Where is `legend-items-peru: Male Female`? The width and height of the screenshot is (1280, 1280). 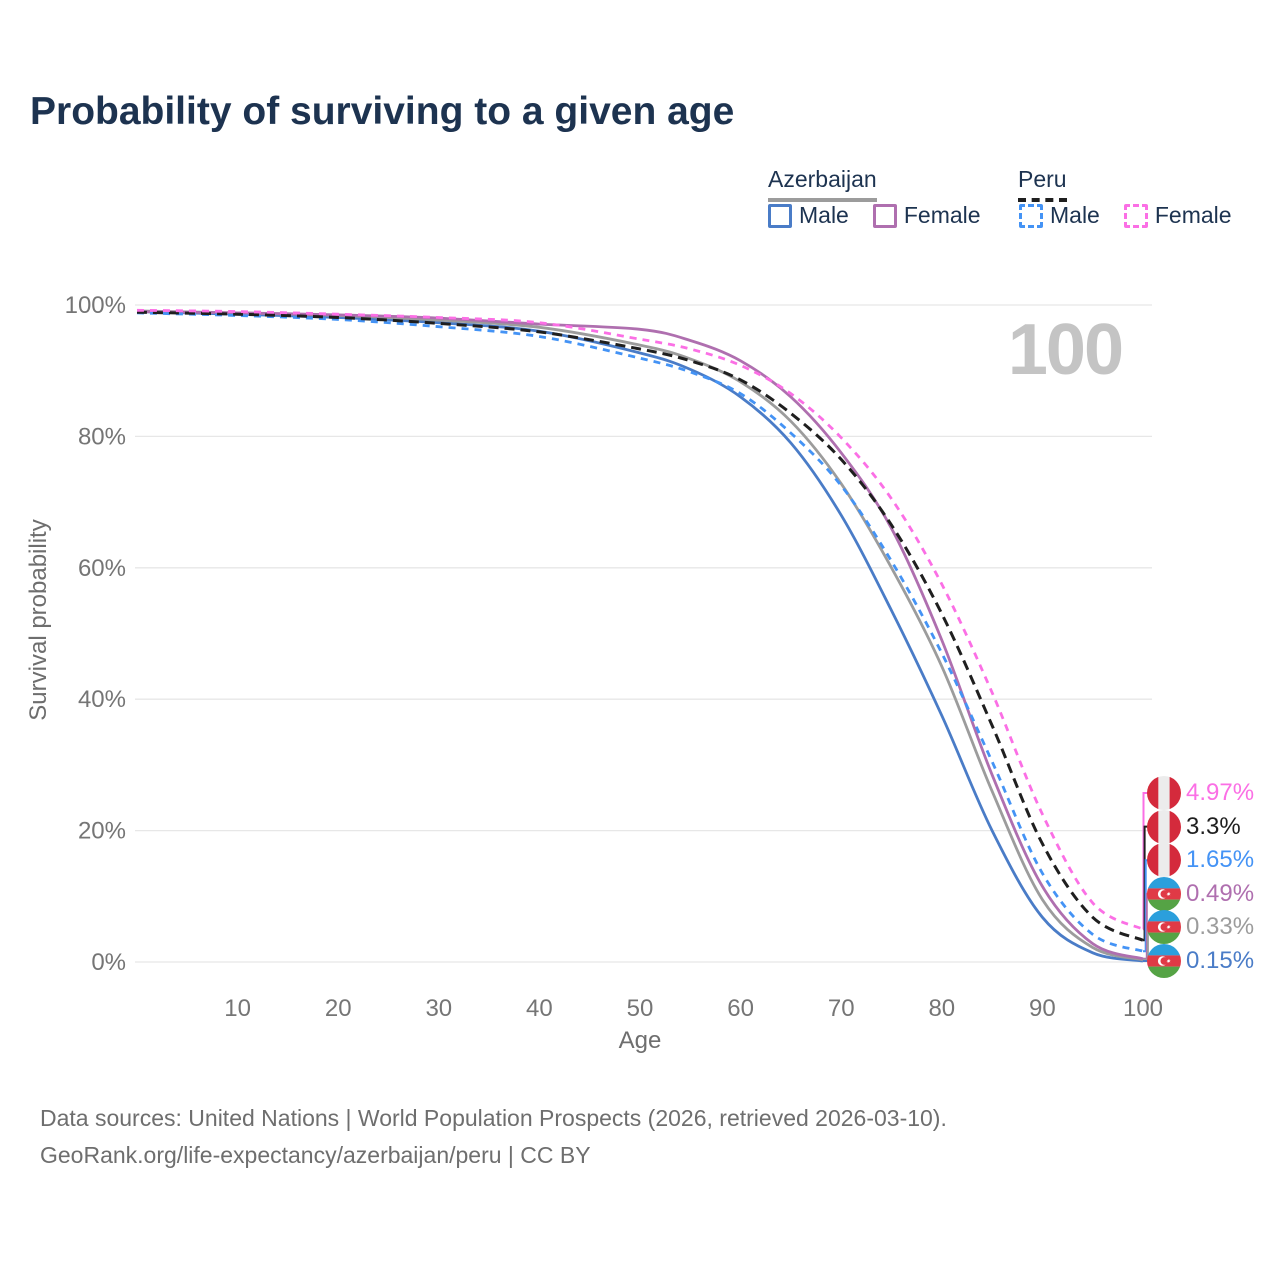 legend-items-peru: Male Female is located at coordinates (1125, 215).